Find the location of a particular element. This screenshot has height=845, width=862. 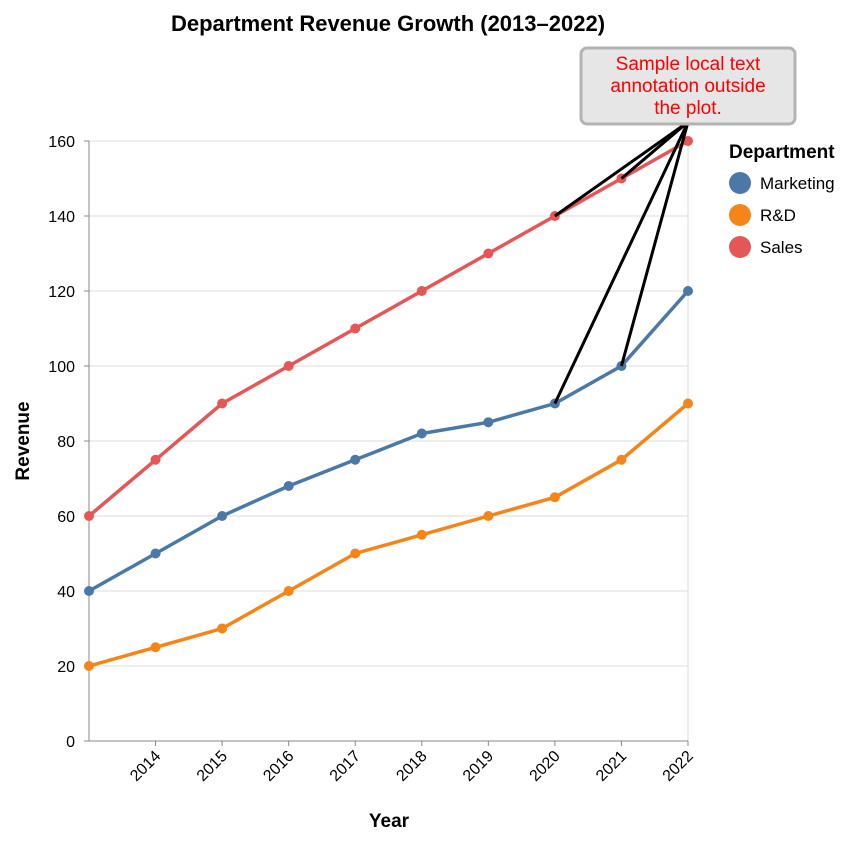

annotation-text-line: the plot. is located at coordinates (688, 108).